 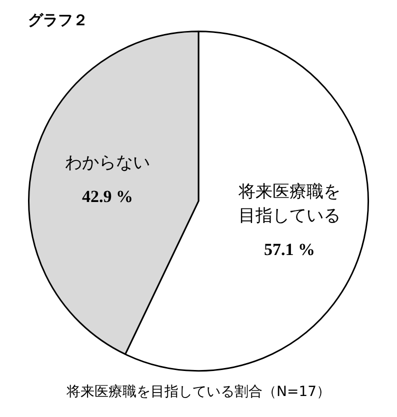 I want to click on slice-label: わからない, so click(x=107, y=162).